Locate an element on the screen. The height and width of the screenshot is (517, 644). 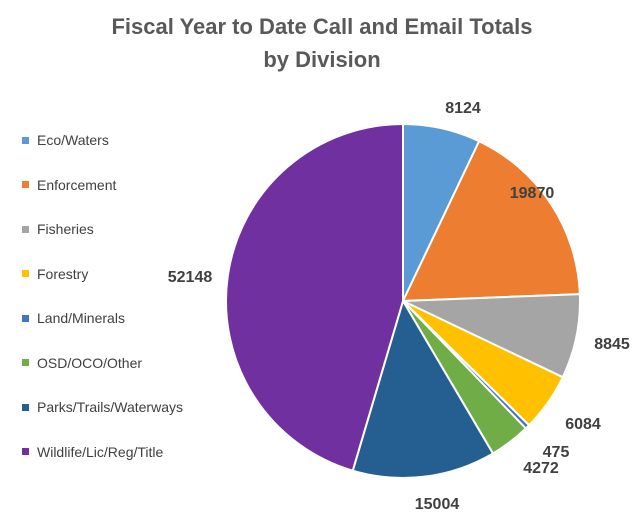
legend-item: Land/Minerals is located at coordinates (102, 318).